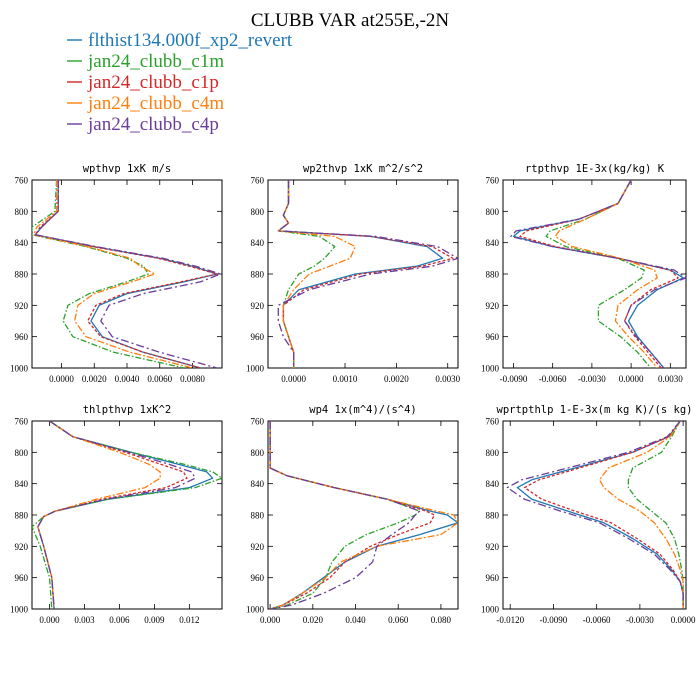  What do you see at coordinates (127, 379) in the screenshot?
I see `x-tick-label: 0.0040` at bounding box center [127, 379].